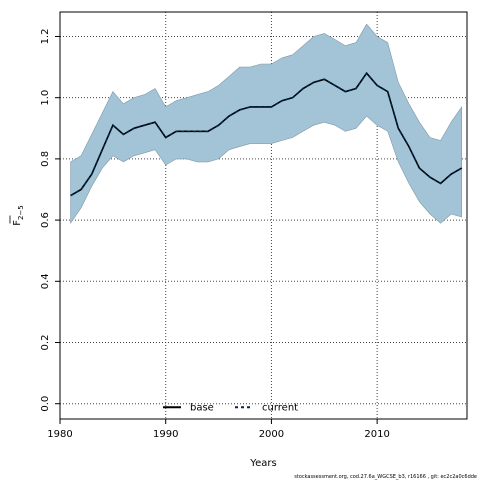  I want to click on y-tick-label-1.0: 1.0, so click(45, 98).